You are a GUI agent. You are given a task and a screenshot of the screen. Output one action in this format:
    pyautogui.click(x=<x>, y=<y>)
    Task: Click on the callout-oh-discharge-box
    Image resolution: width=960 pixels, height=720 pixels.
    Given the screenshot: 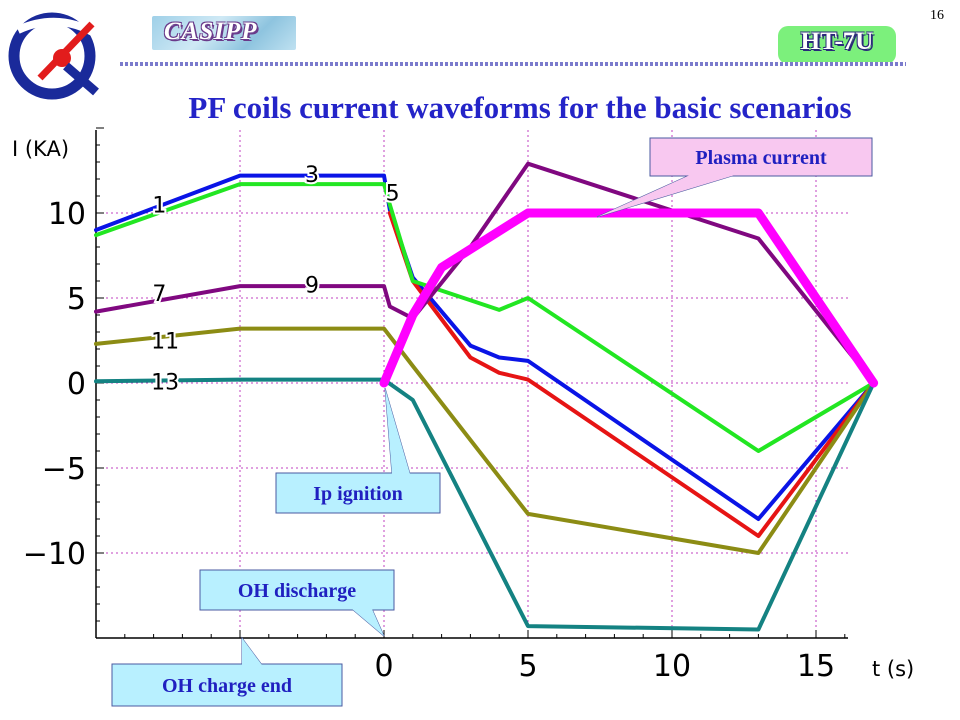 What is the action you would take?
    pyautogui.click(x=297, y=590)
    